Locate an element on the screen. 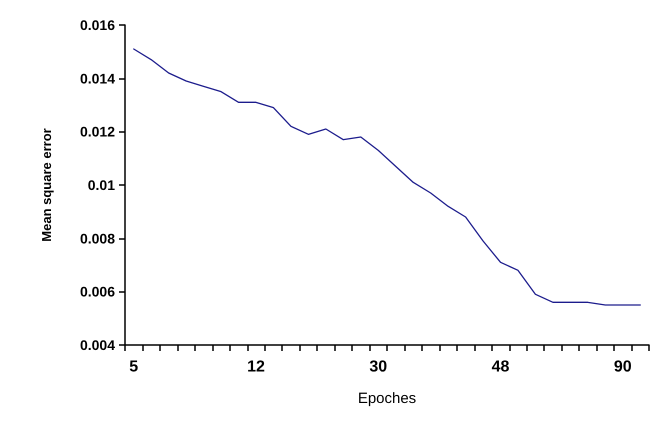 The width and height of the screenshot is (661, 442). x-tick-label: 30 is located at coordinates (378, 367).